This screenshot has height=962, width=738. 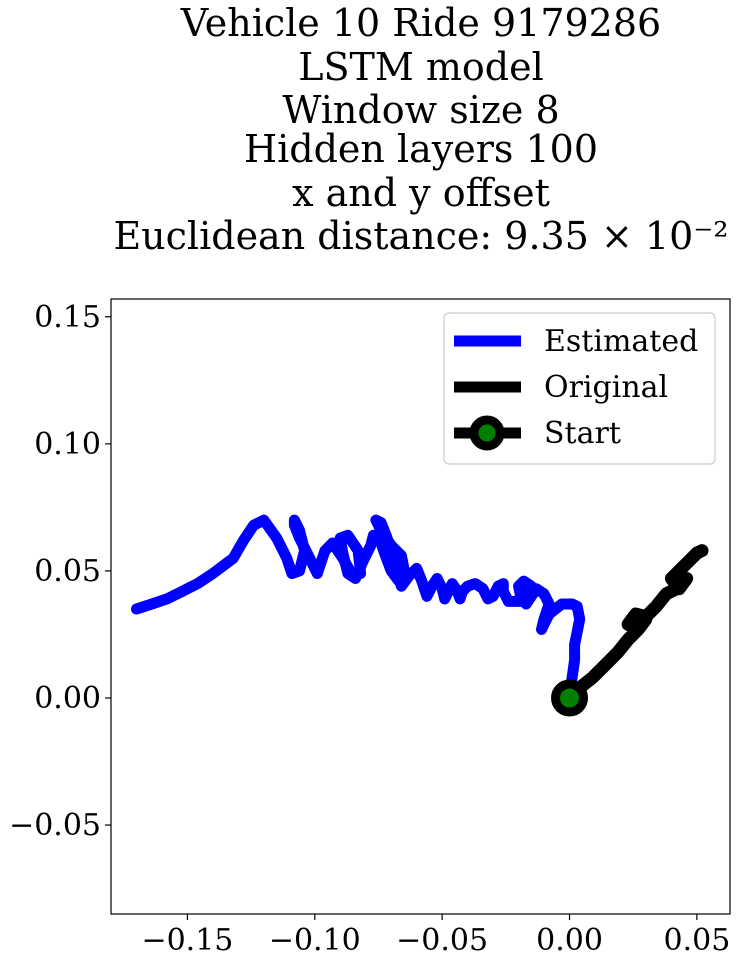 I want to click on legend-box, so click(x=579, y=388).